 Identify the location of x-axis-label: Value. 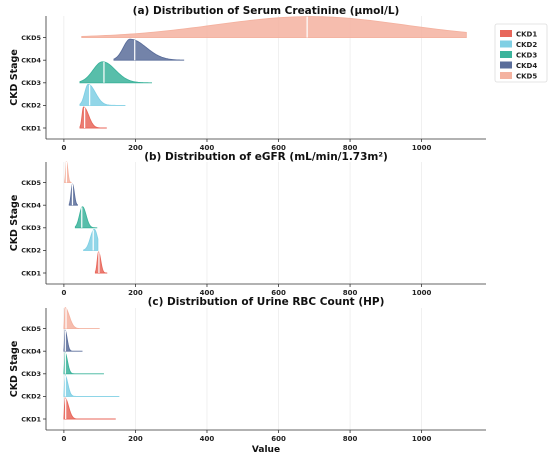
(266, 450).